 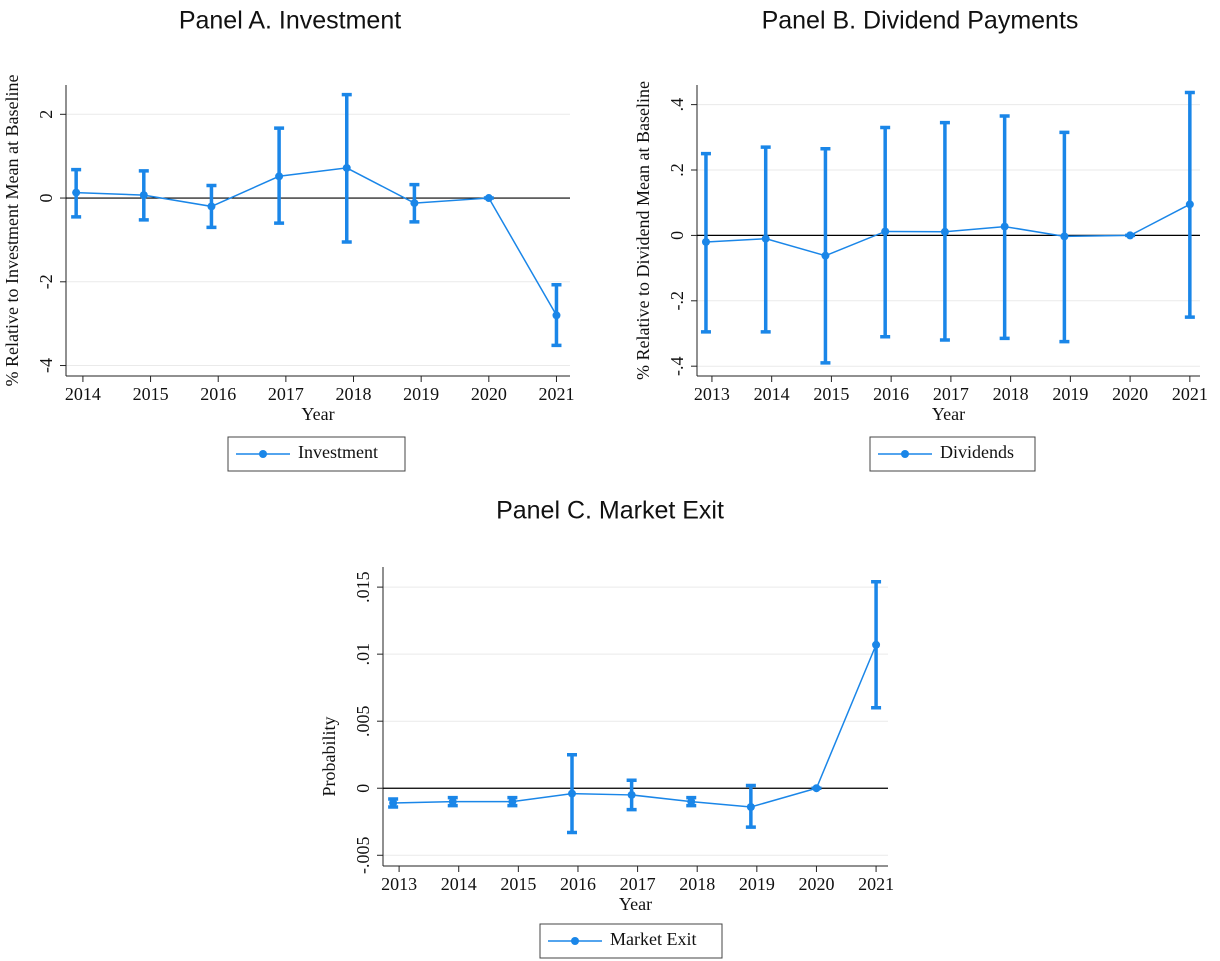 I want to click on y-tick-label: .2, so click(x=677, y=170).